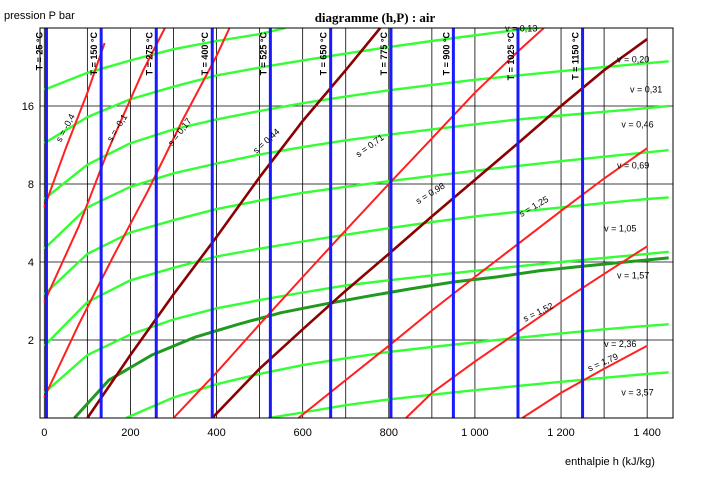 Image resolution: width=705 pixels, height=479 pixels. What do you see at coordinates (521, 29) in the screenshot?
I see `isochore-label: v = 0,13` at bounding box center [521, 29].